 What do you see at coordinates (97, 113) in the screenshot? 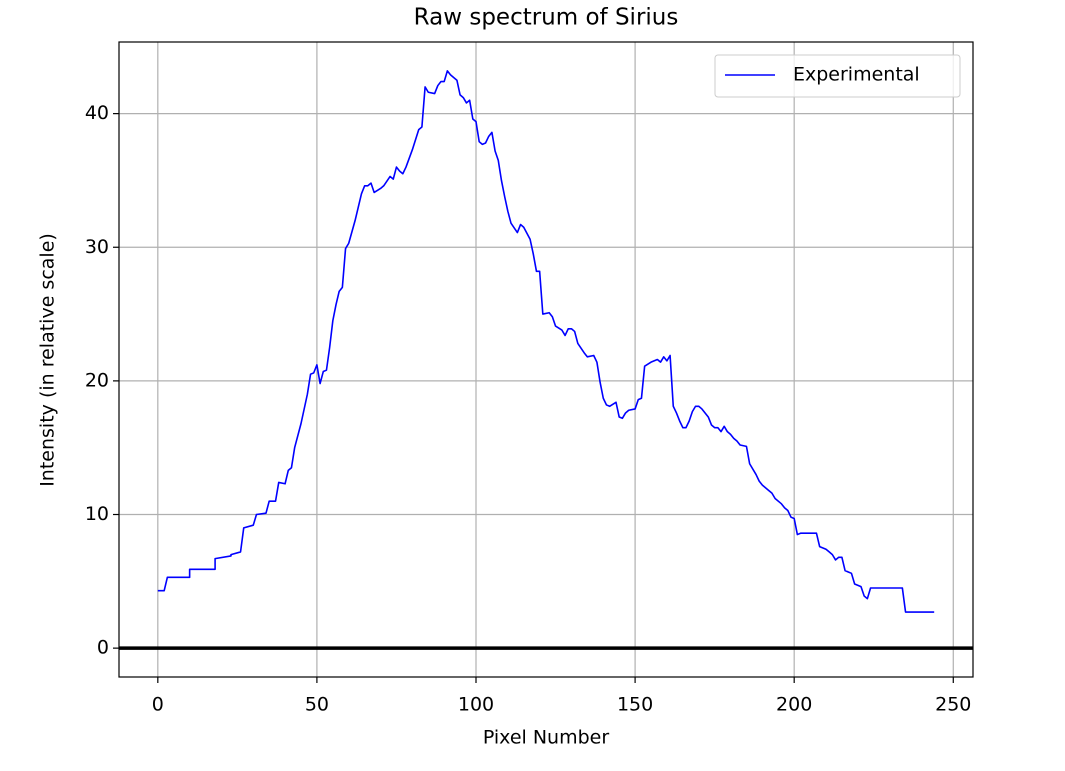
I see `y-tick-label: 40` at bounding box center [97, 113].